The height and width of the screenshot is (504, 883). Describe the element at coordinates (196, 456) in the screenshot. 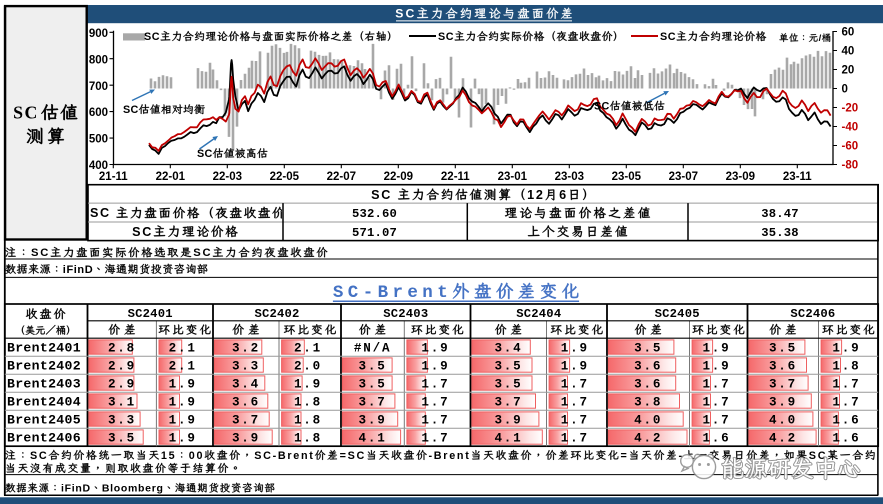

I see `svg-text: 00` at that location.